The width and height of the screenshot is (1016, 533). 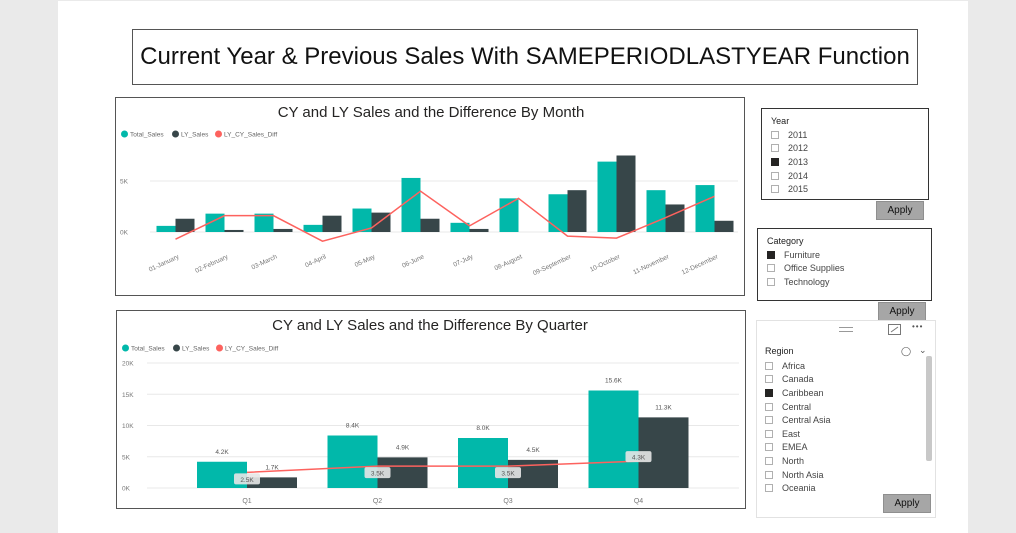 I want to click on region-option: Africa, so click(x=798, y=366).